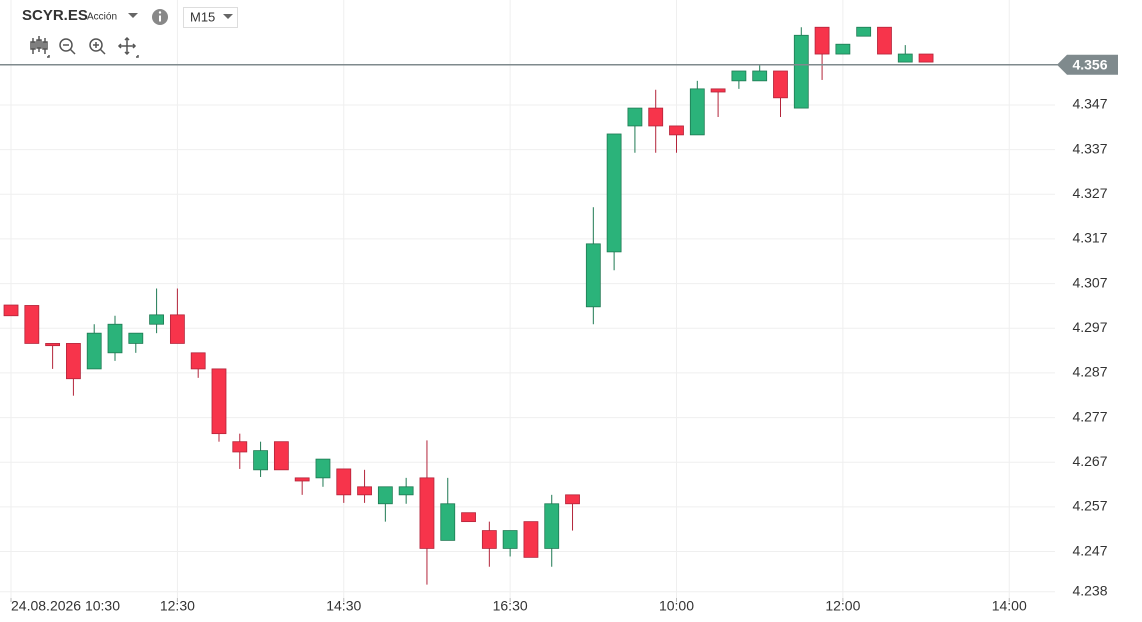 Image resolution: width=1142 pixels, height=622 pixels. I want to click on x-tick-label: 10:00, so click(676, 606).